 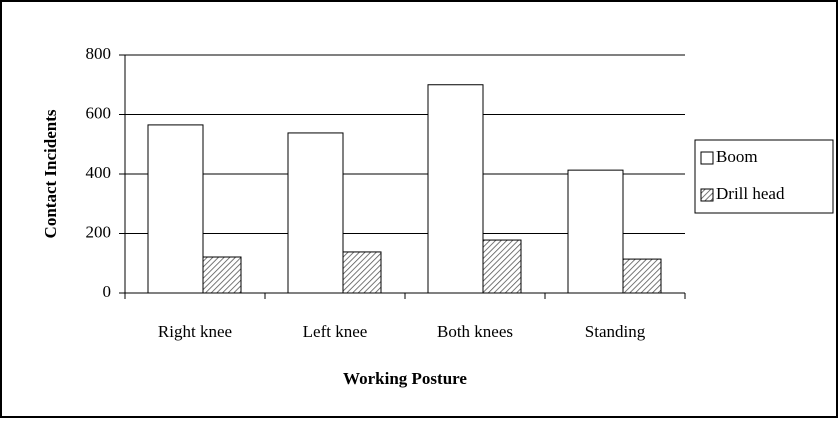 I want to click on y-tick-label: 0, so click(x=107, y=291).